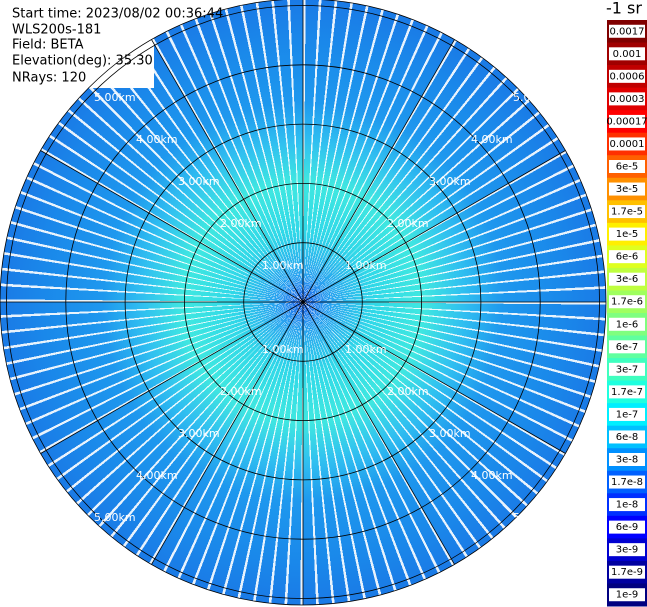 The image size is (647, 607). I want to click on colorbar-label: 1e-7, so click(627, 414).